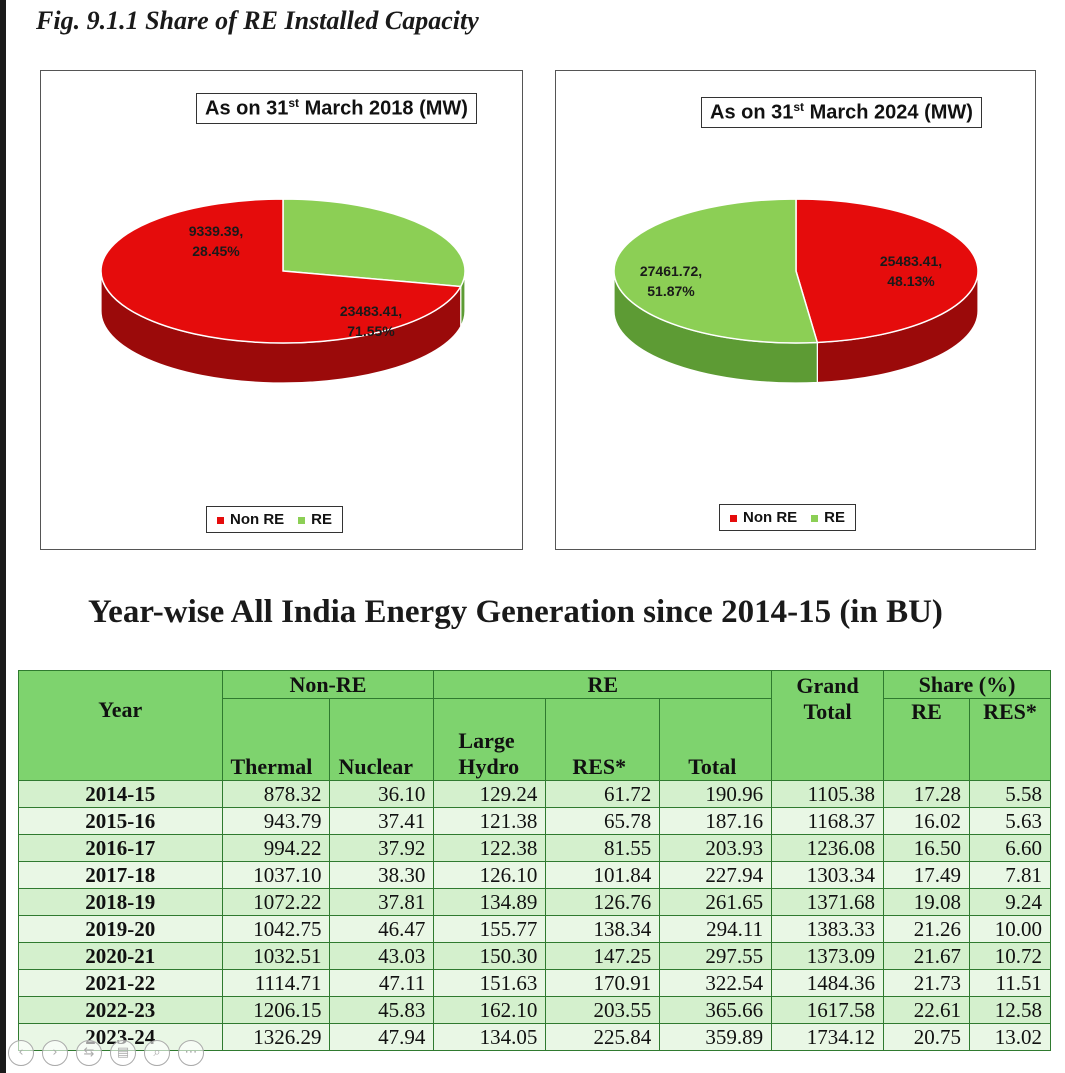 This screenshot has height=1073, width=1065. Describe the element at coordinates (828, 956) in the screenshot. I see `cell-grand-total: 1373.09` at that location.